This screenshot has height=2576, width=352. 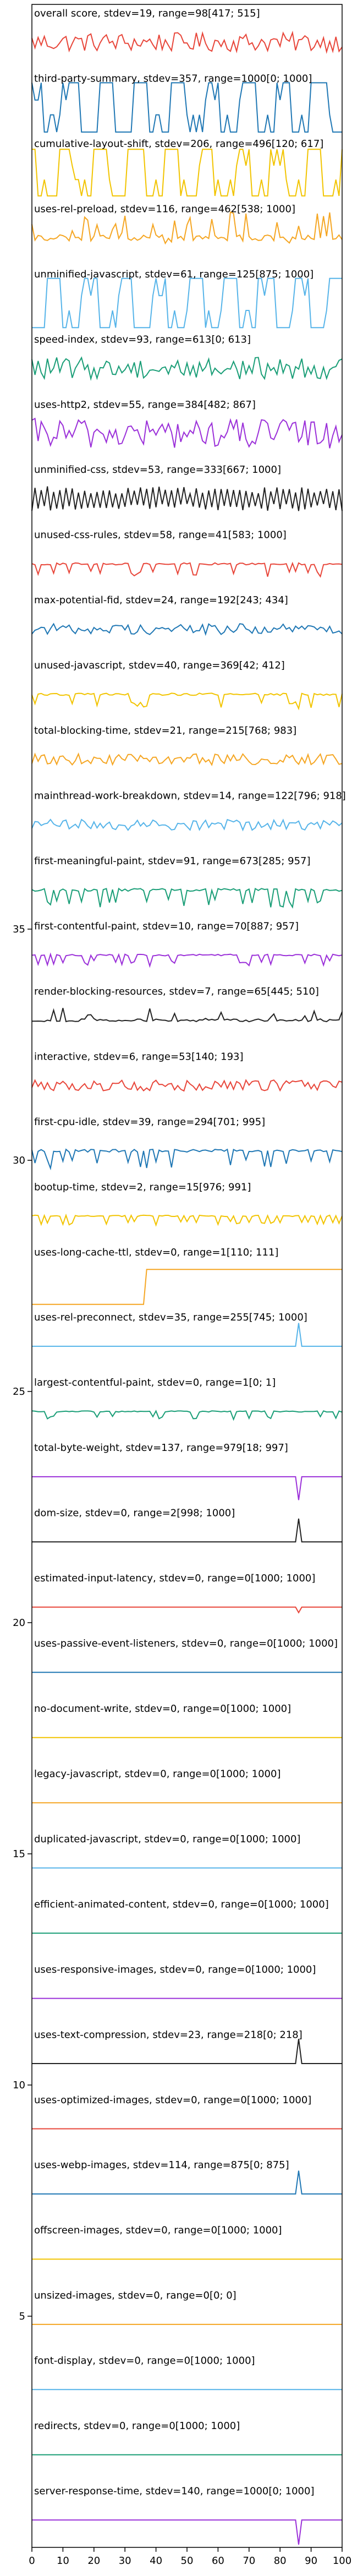 I want to click on series-label: redirects, stdev=0, range=0[1000; 1000], so click(x=137, y=2426).